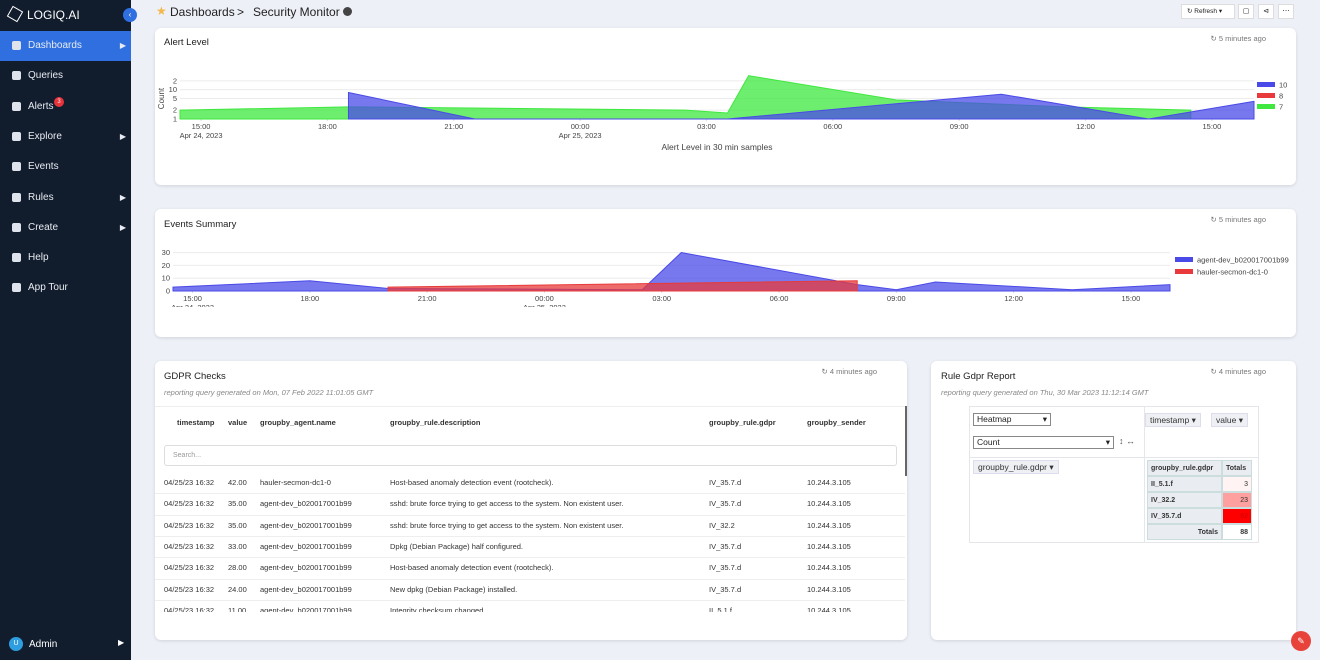  What do you see at coordinates (836, 422) in the screenshot?
I see `column-header: groupby_sender` at bounding box center [836, 422].